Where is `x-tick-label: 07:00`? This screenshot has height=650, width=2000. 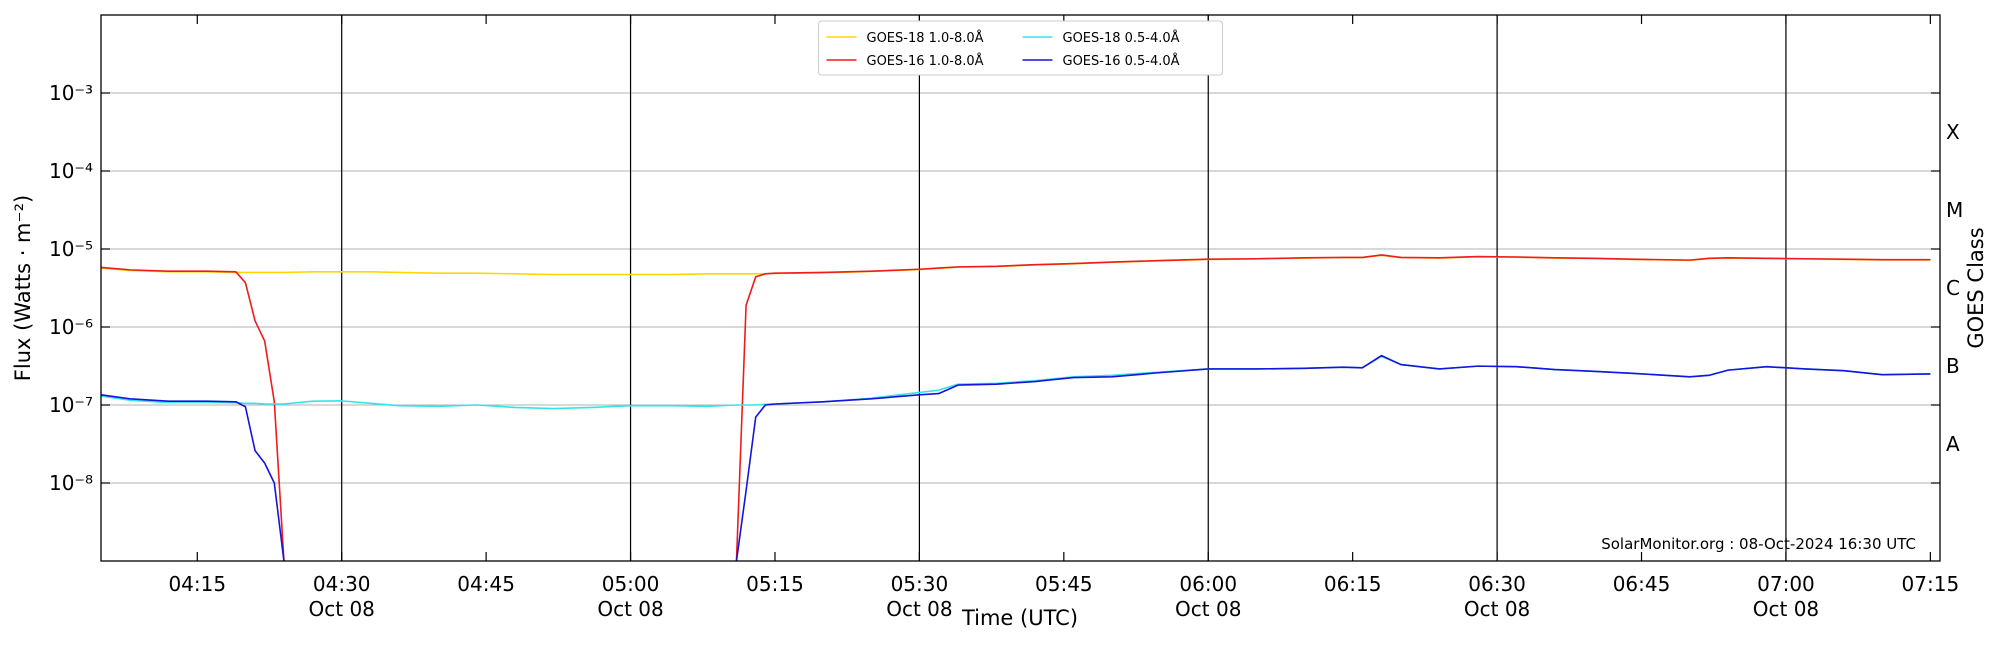 x-tick-label: 07:00 is located at coordinates (1786, 584).